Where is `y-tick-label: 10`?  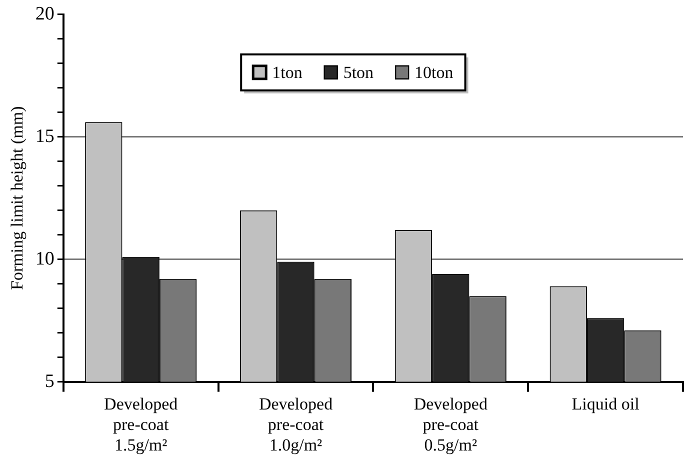 y-tick-label: 10 is located at coordinates (44, 259).